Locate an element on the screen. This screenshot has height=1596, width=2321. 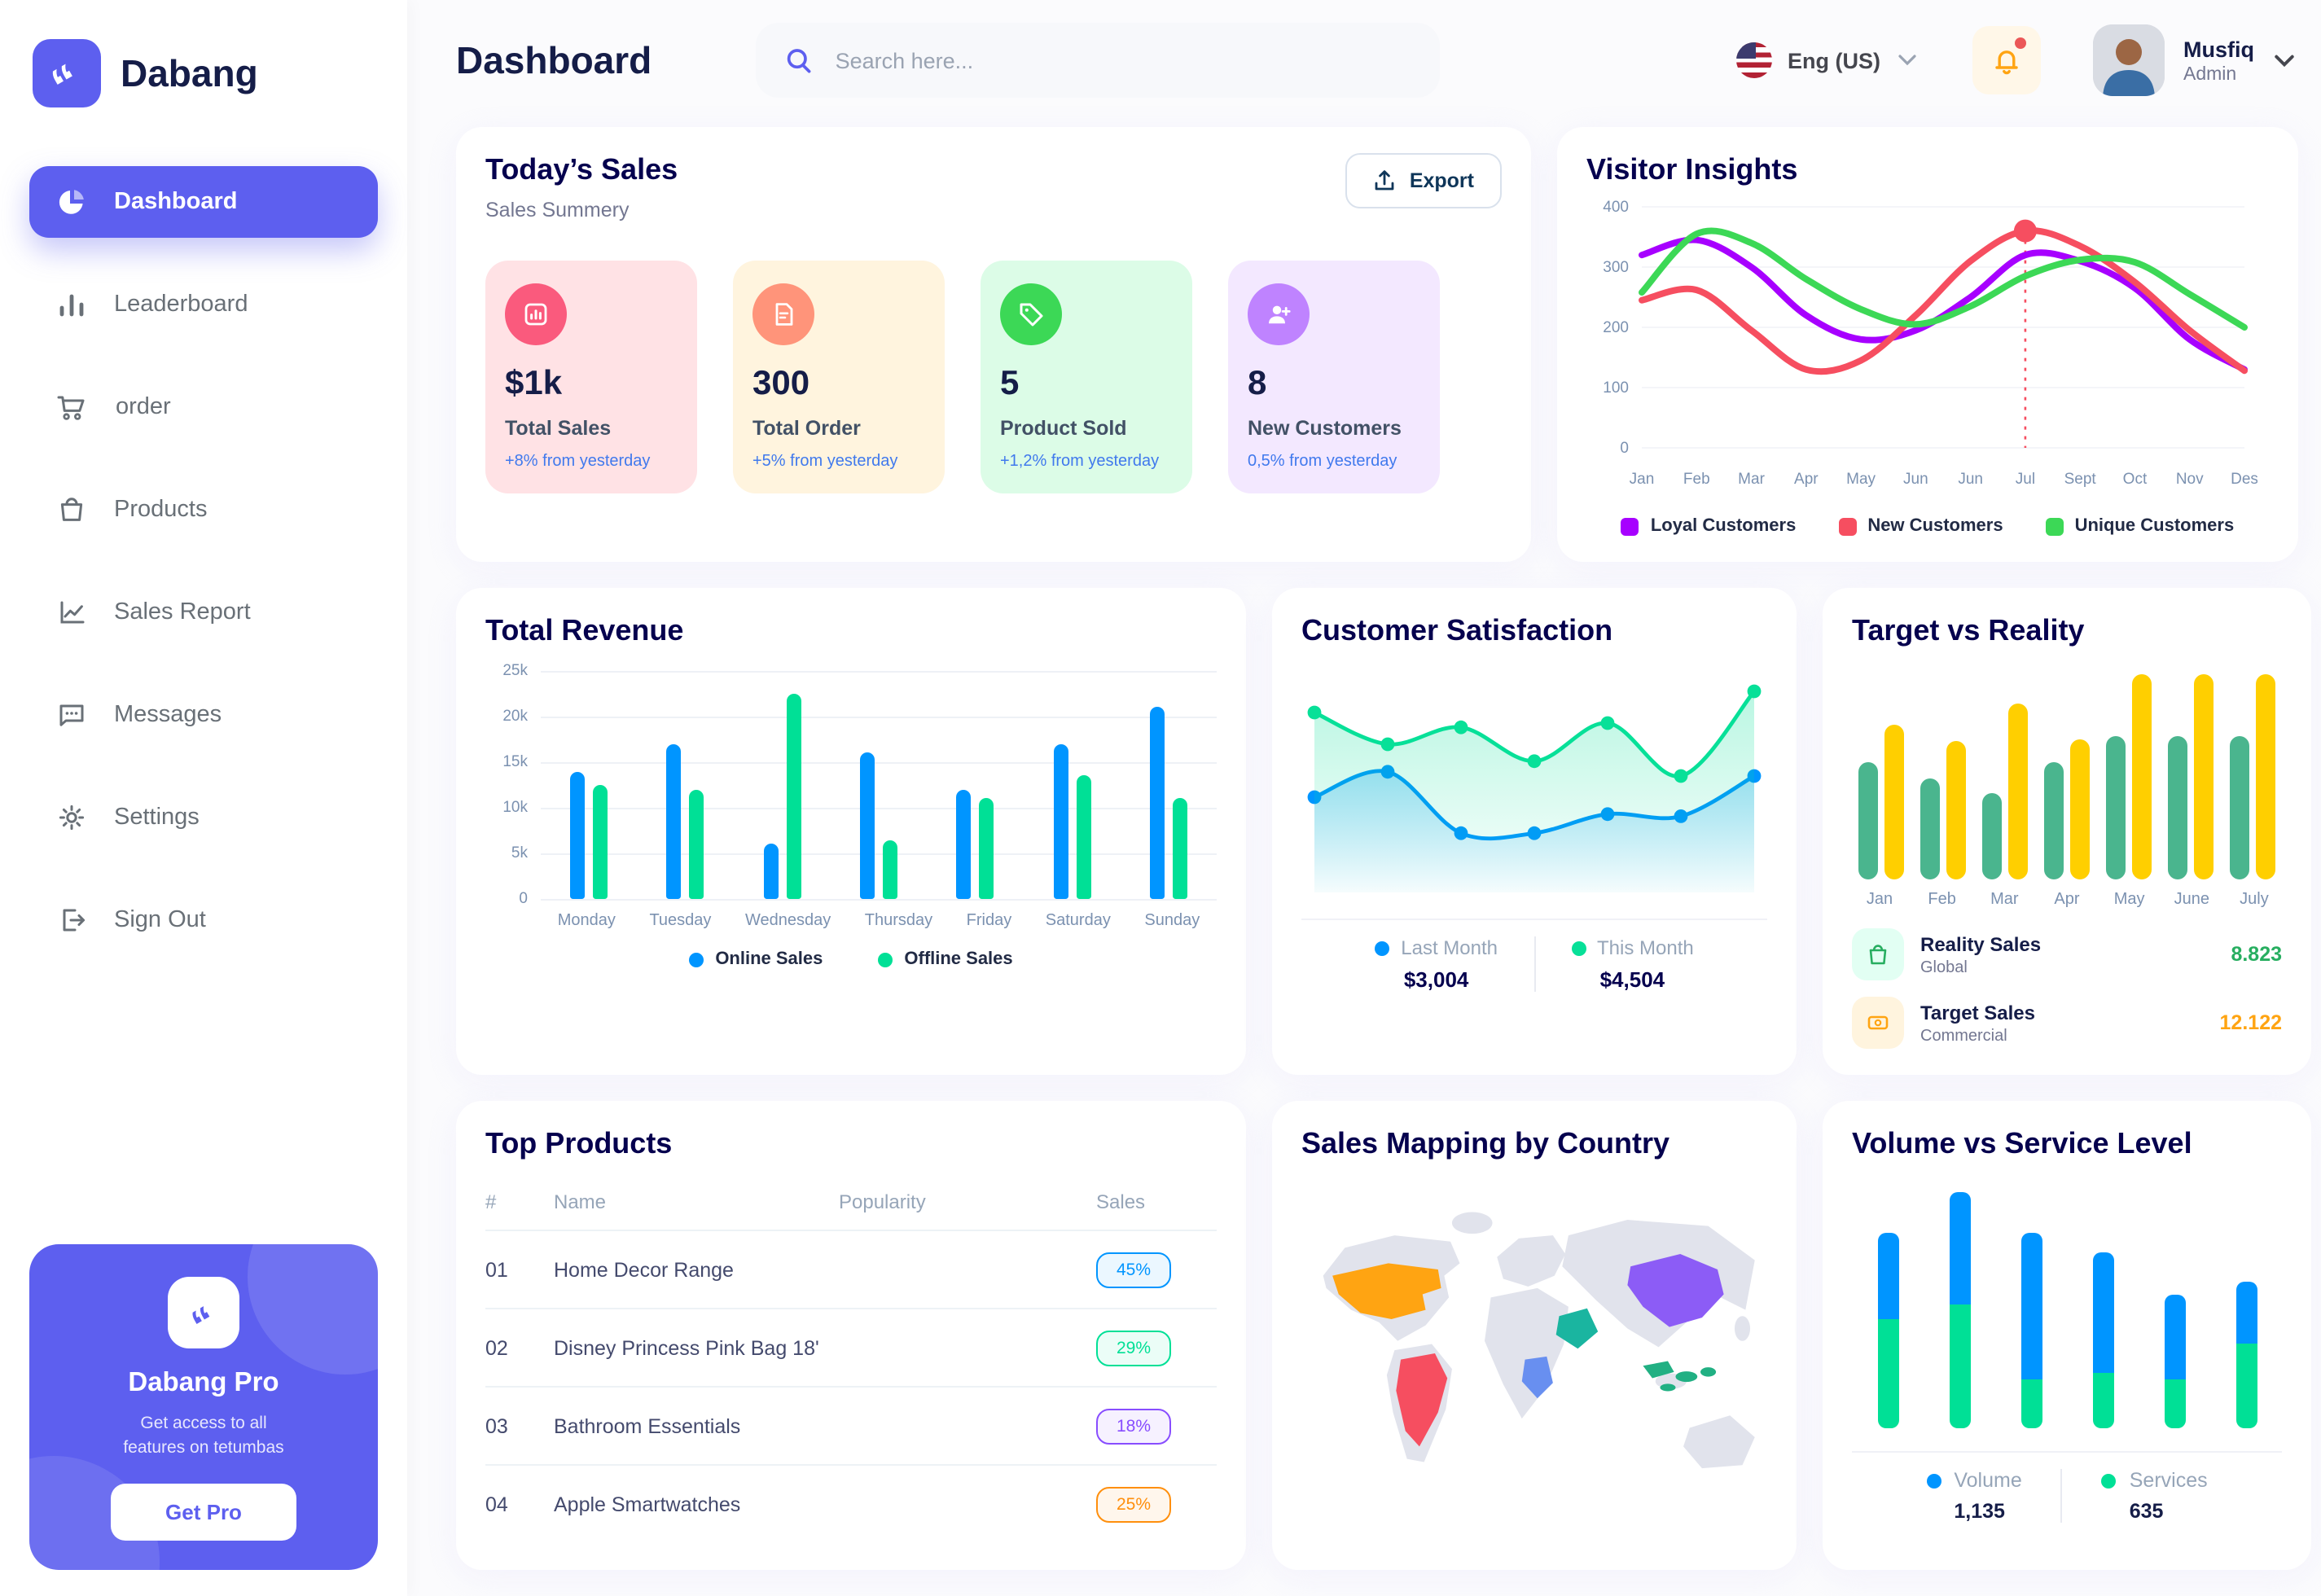
reality-sales-value: 8.823 is located at coordinates (2256, 955).